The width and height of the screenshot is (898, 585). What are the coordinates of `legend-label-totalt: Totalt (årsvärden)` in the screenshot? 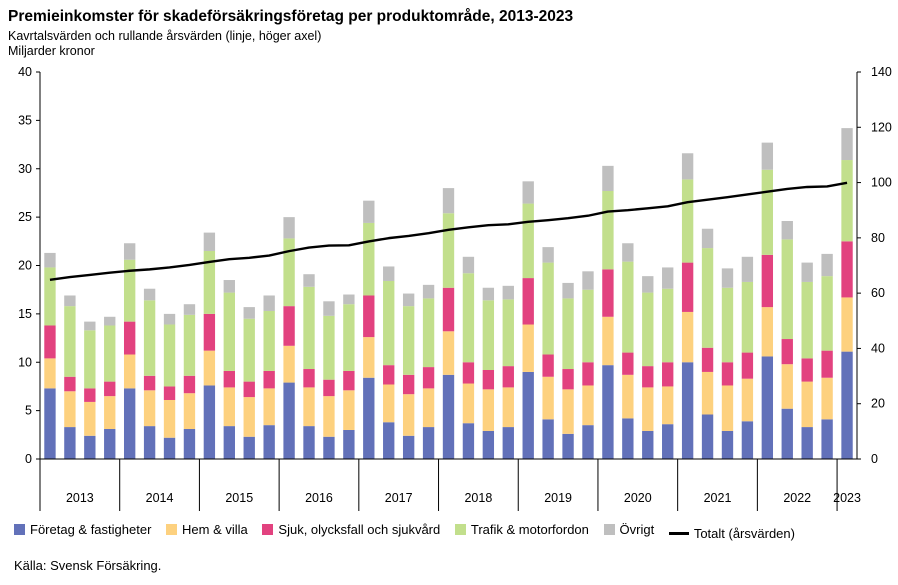 It's located at (744, 533).